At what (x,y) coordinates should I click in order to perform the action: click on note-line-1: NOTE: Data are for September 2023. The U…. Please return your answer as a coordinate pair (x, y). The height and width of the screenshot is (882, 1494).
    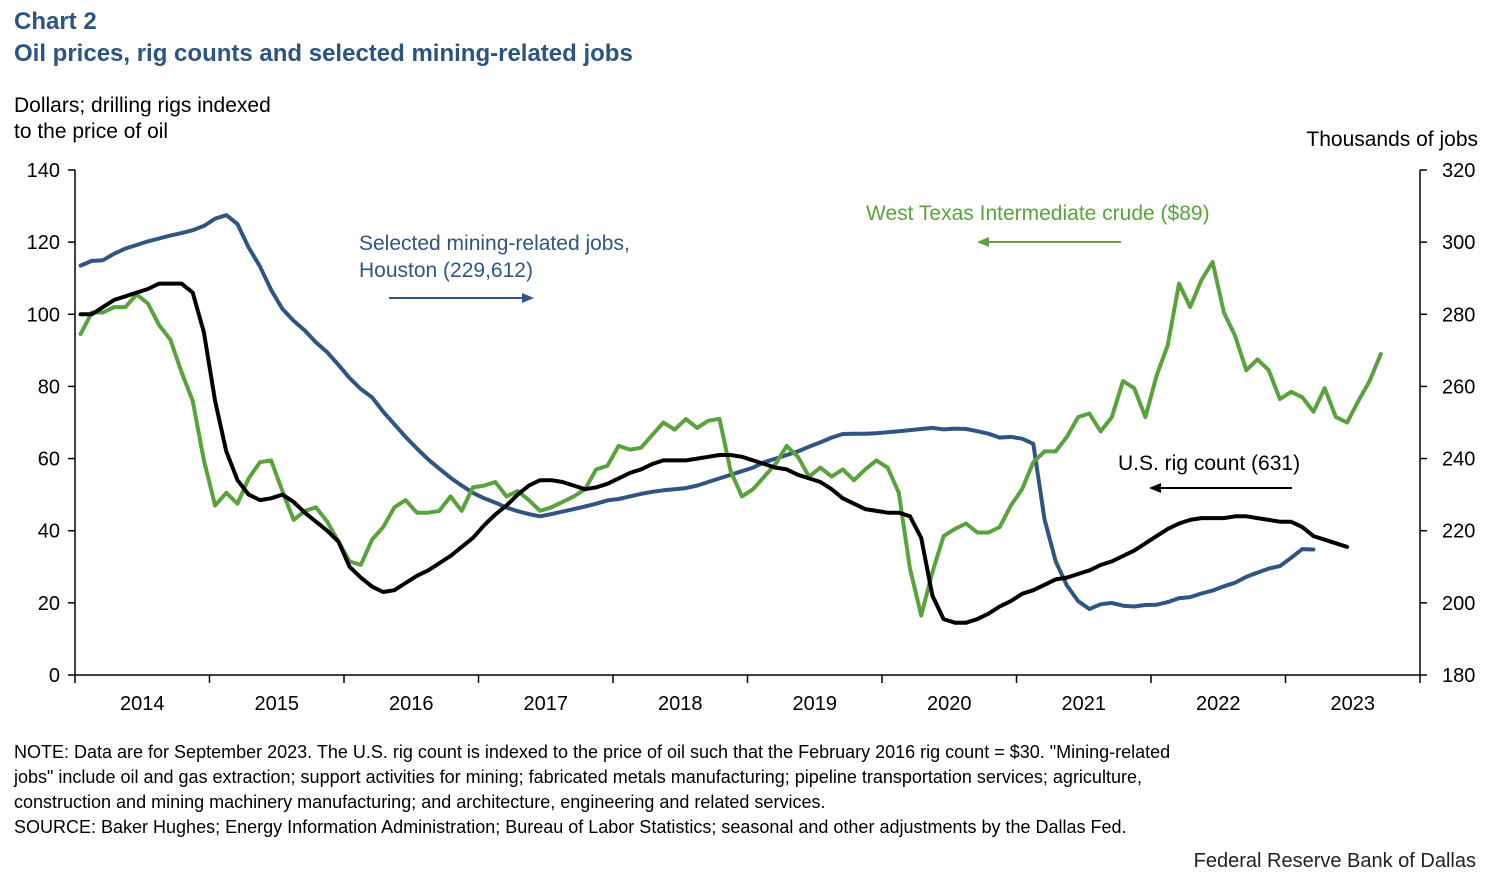
    Looking at the image, I should click on (592, 752).